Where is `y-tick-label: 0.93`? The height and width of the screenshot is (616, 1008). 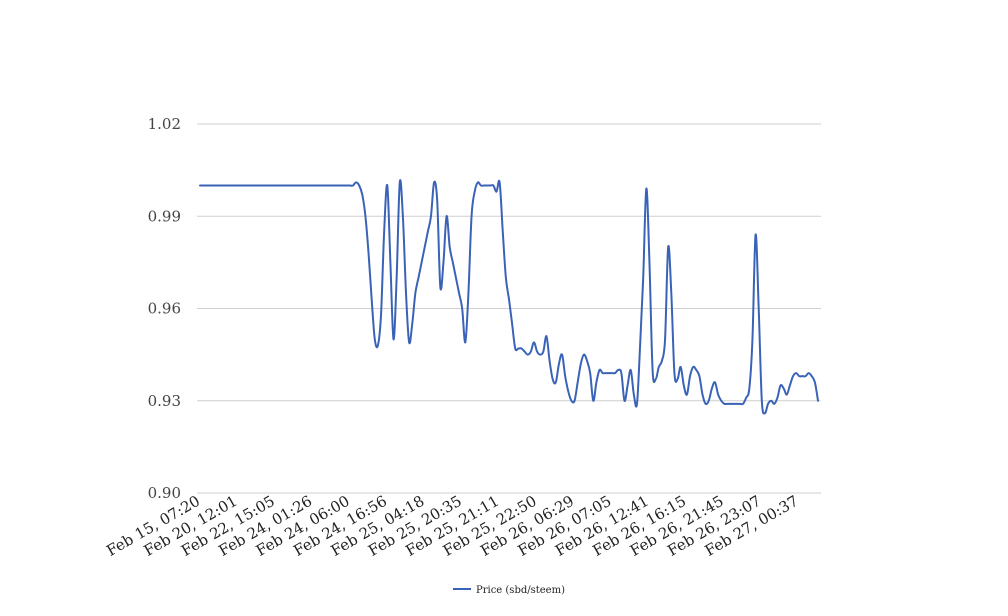
y-tick-label: 0.93 is located at coordinates (164, 401).